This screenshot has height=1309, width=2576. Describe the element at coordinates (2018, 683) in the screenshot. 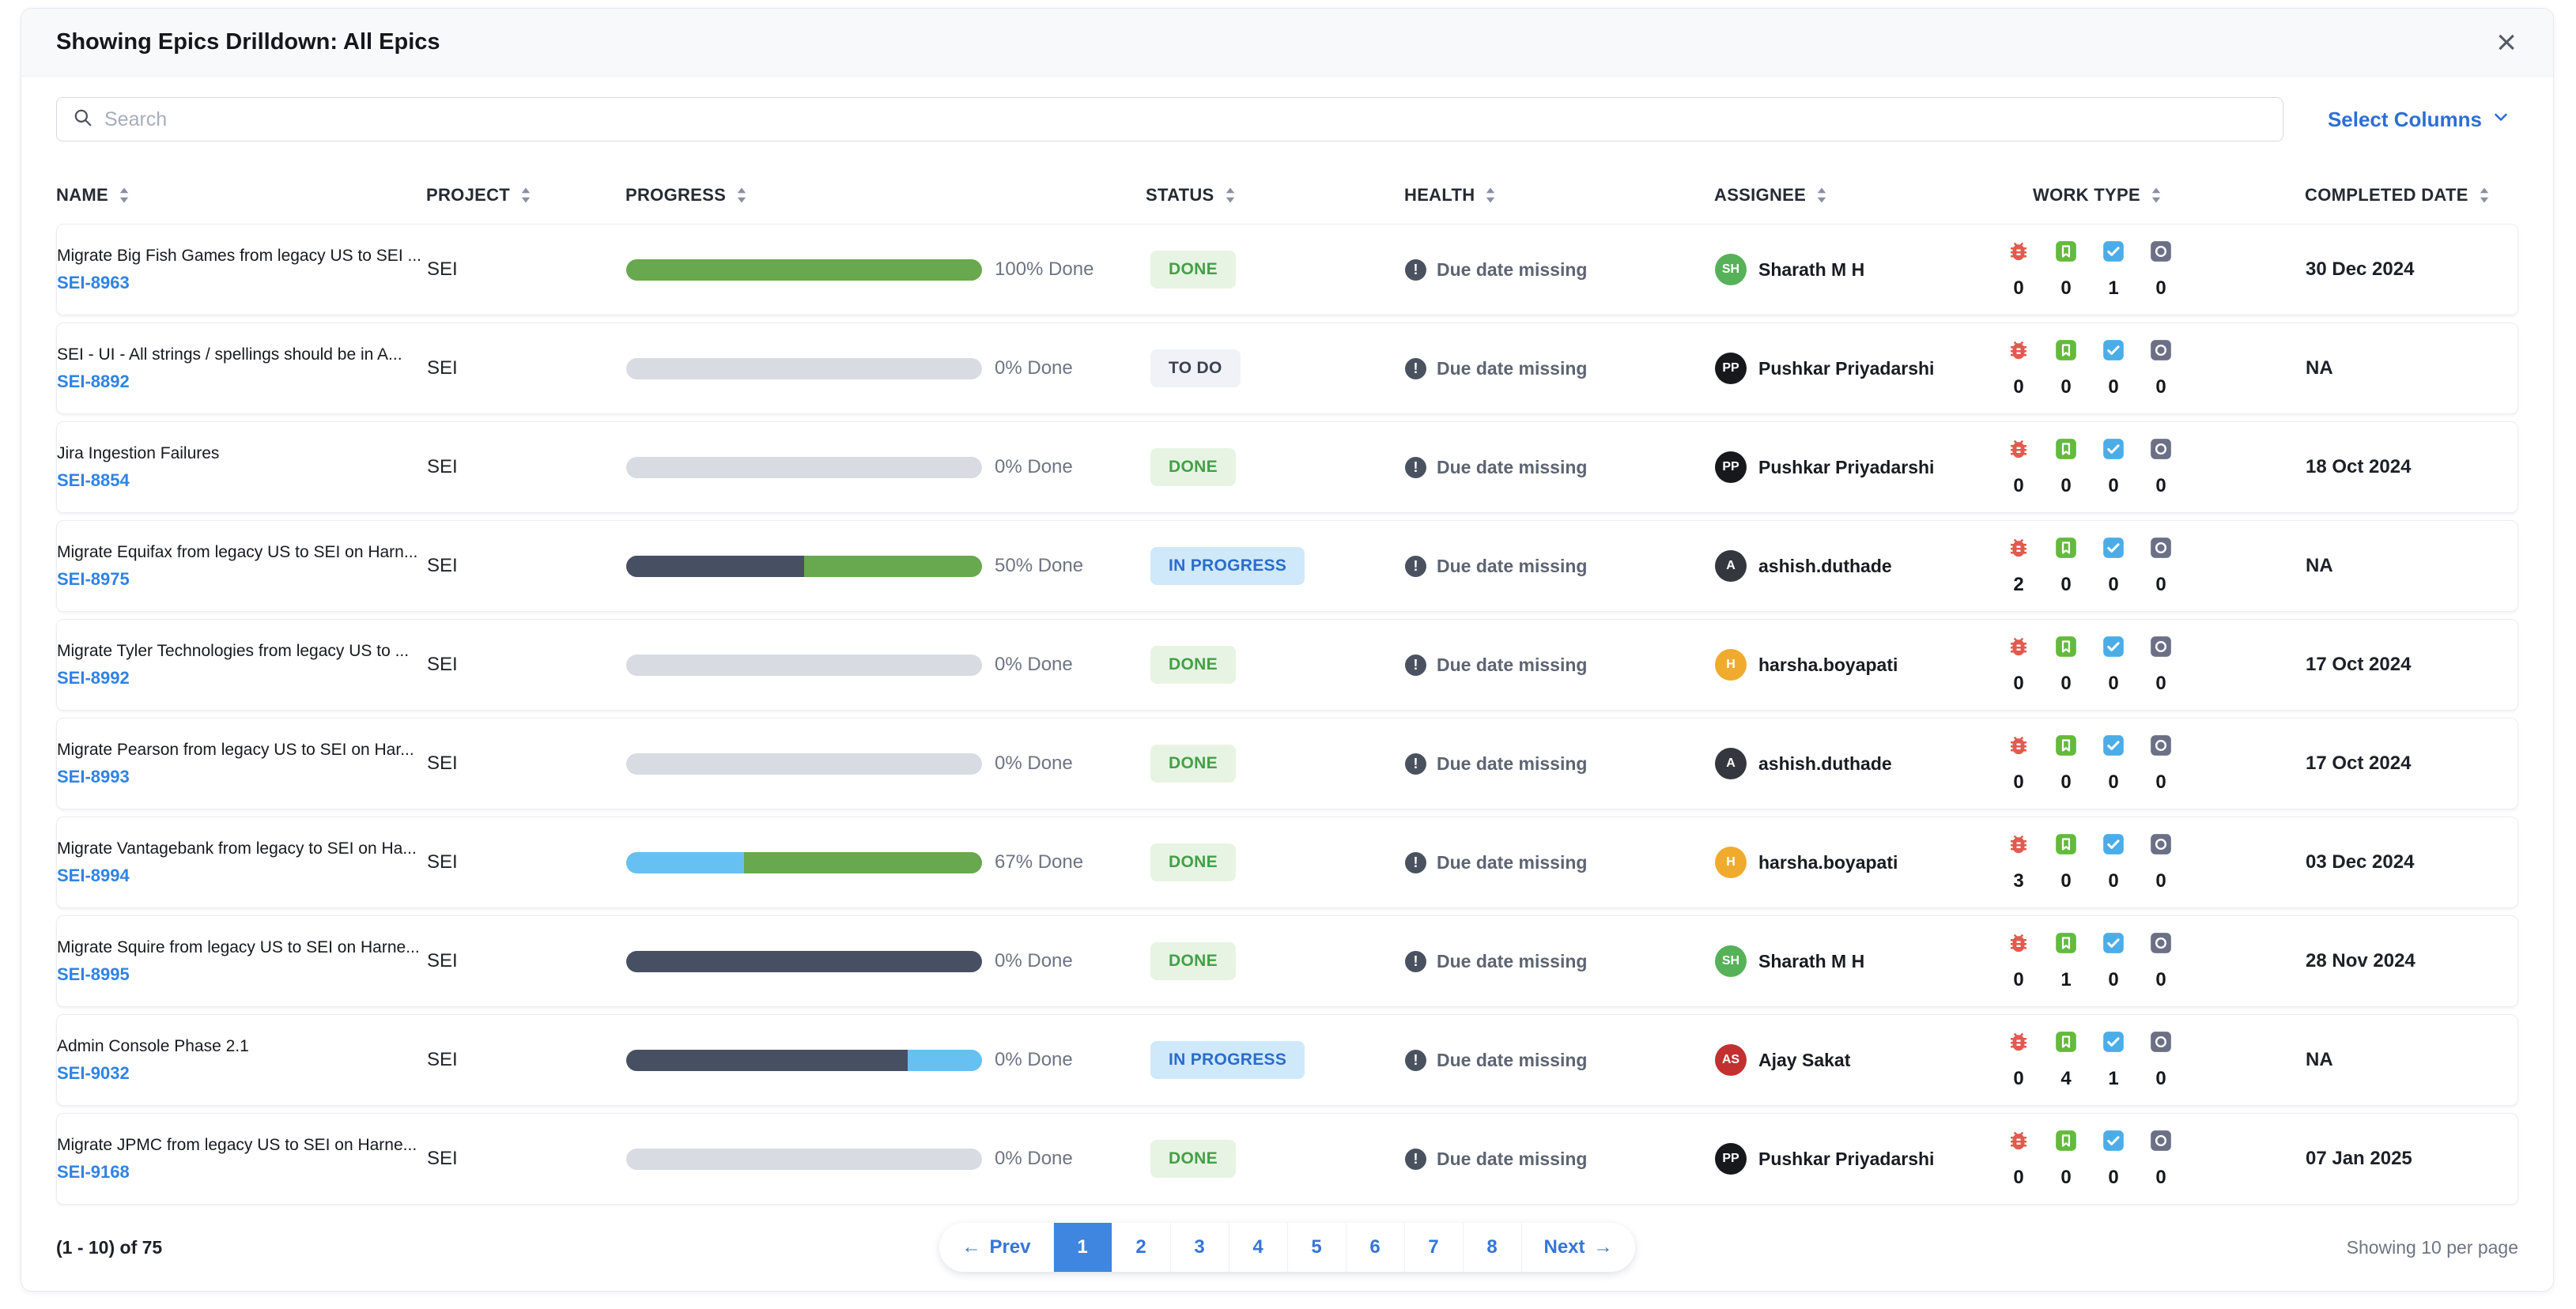

I see `bug-count: 0` at that location.